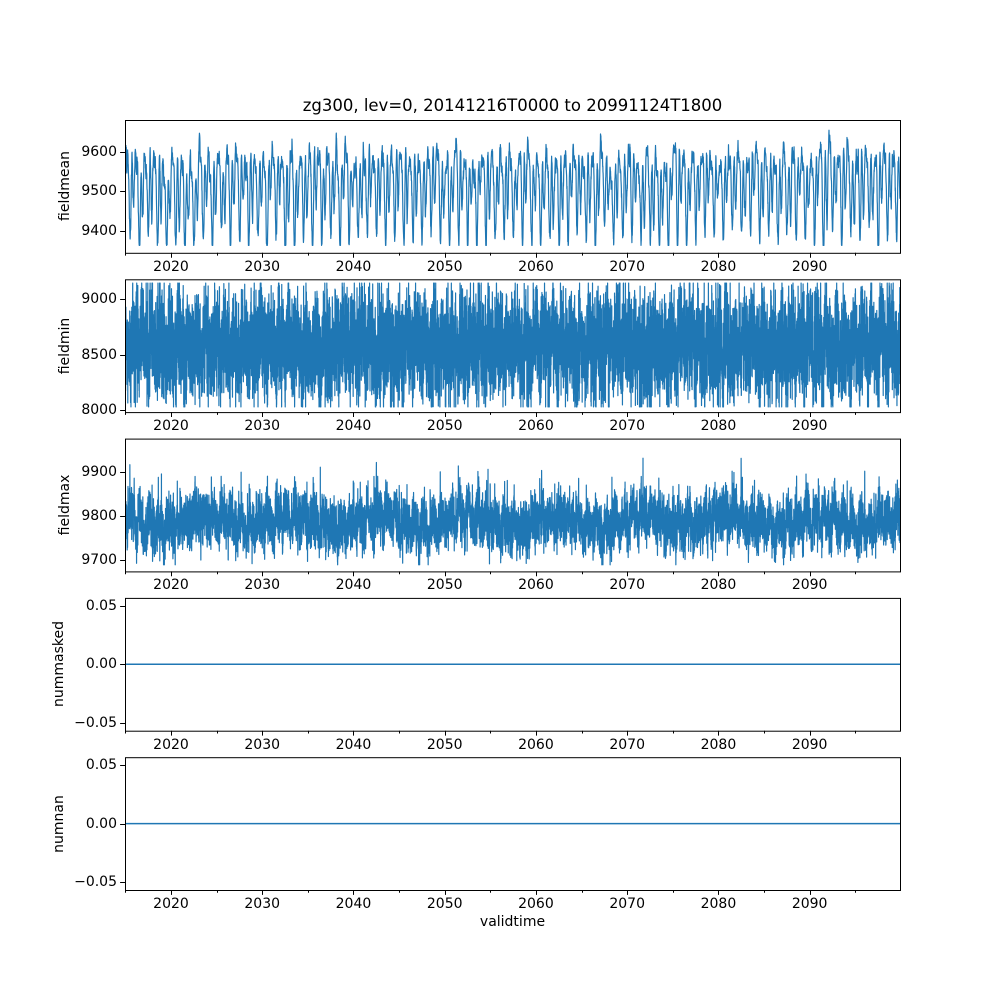 The width and height of the screenshot is (1000, 1000). Describe the element at coordinates (99, 152) in the screenshot. I see `y-tick-label: 9600` at that location.